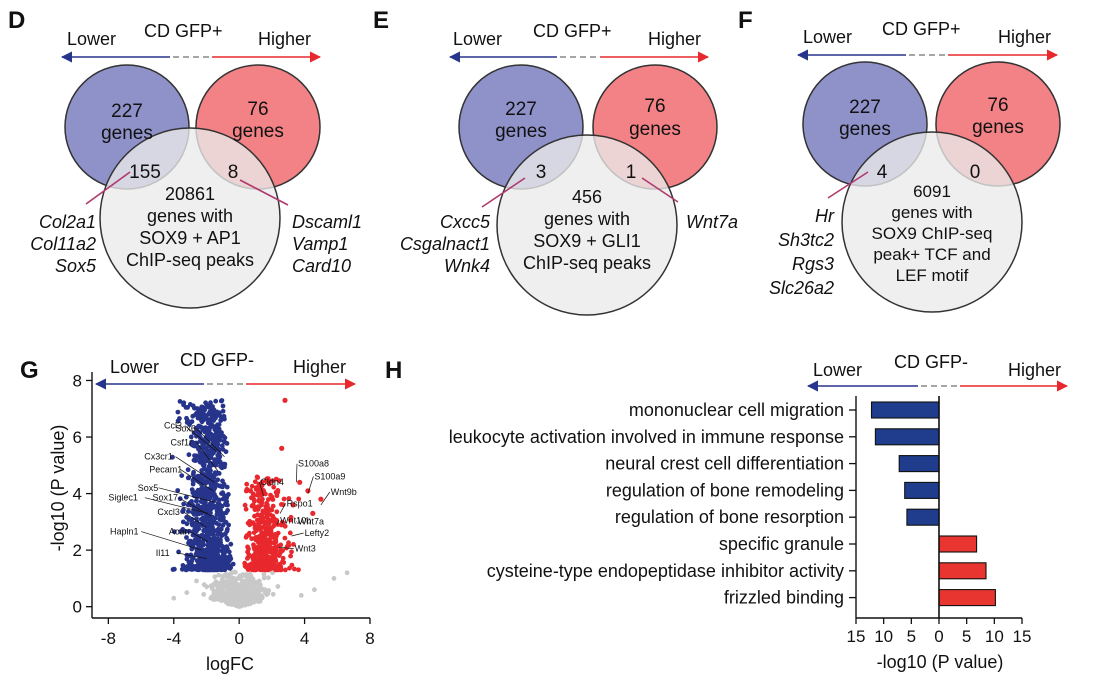 This screenshot has width=1100, height=695. What do you see at coordinates (856, 636) in the screenshot?
I see `x-tick-label: 15` at bounding box center [856, 636].